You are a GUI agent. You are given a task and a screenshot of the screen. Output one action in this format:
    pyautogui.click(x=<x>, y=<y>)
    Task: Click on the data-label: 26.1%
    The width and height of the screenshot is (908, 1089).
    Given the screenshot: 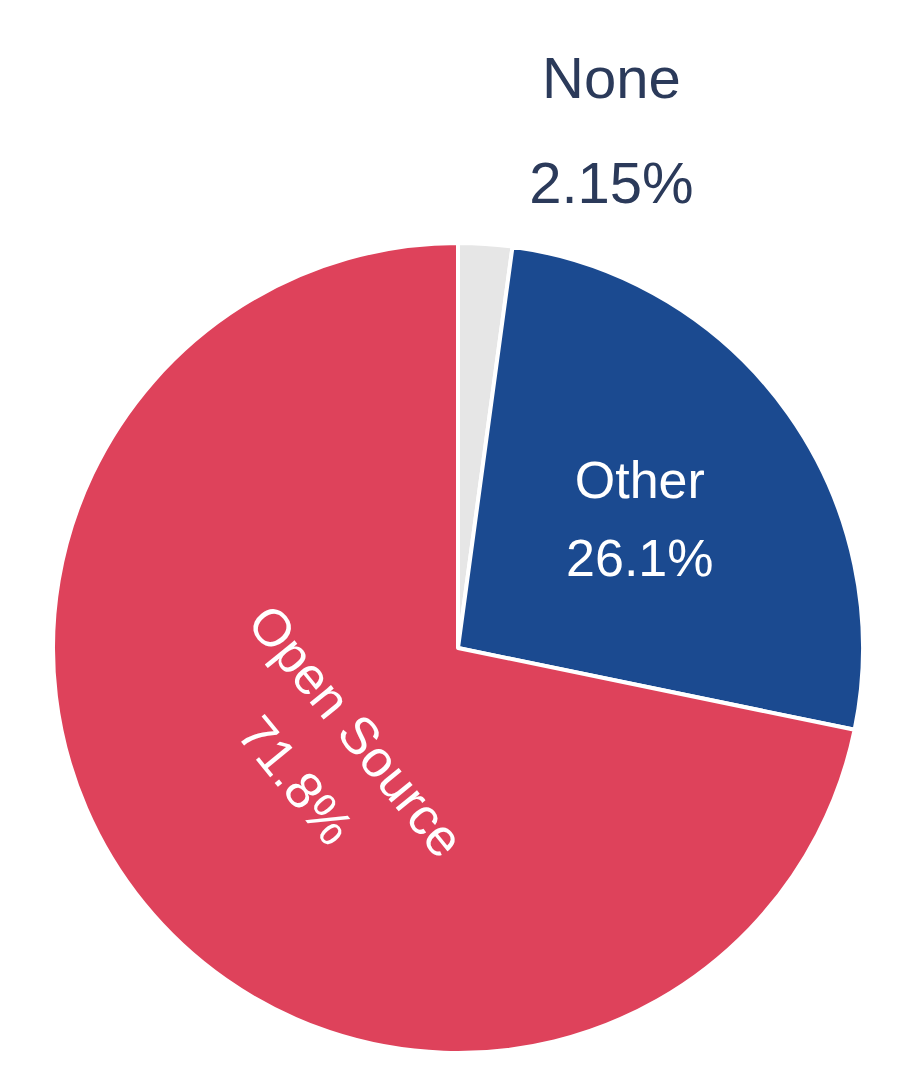 What is the action you would take?
    pyautogui.click(x=640, y=558)
    